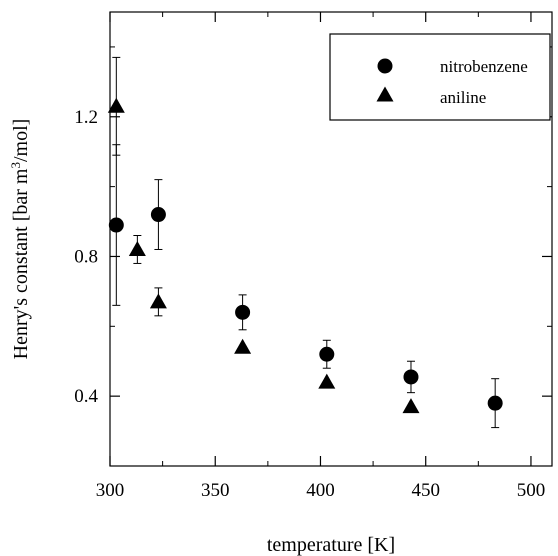 Image resolution: width=558 pixels, height=556 pixels. I want to click on legend-box, so click(440, 77).